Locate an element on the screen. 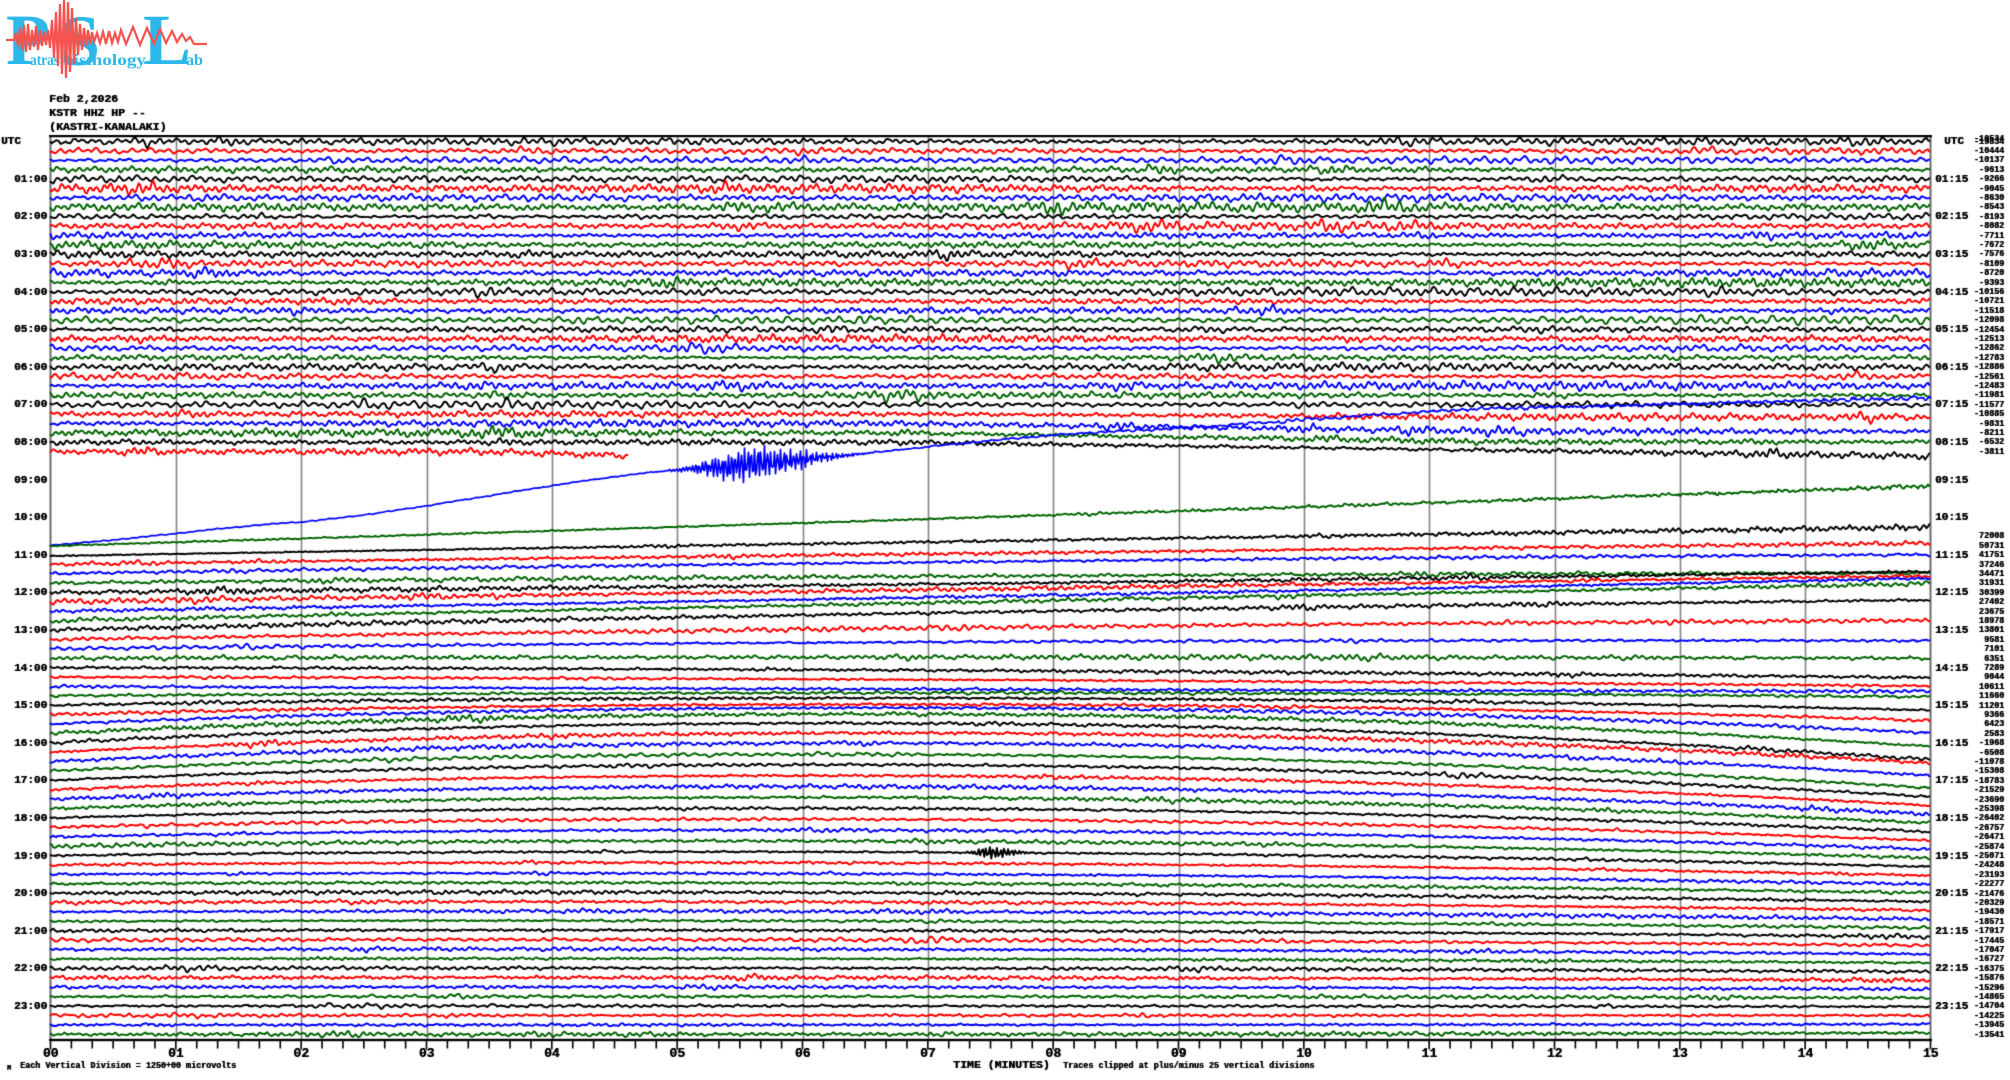 The image size is (2010, 1080). svg-text: eismology is located at coordinates (105, 60).